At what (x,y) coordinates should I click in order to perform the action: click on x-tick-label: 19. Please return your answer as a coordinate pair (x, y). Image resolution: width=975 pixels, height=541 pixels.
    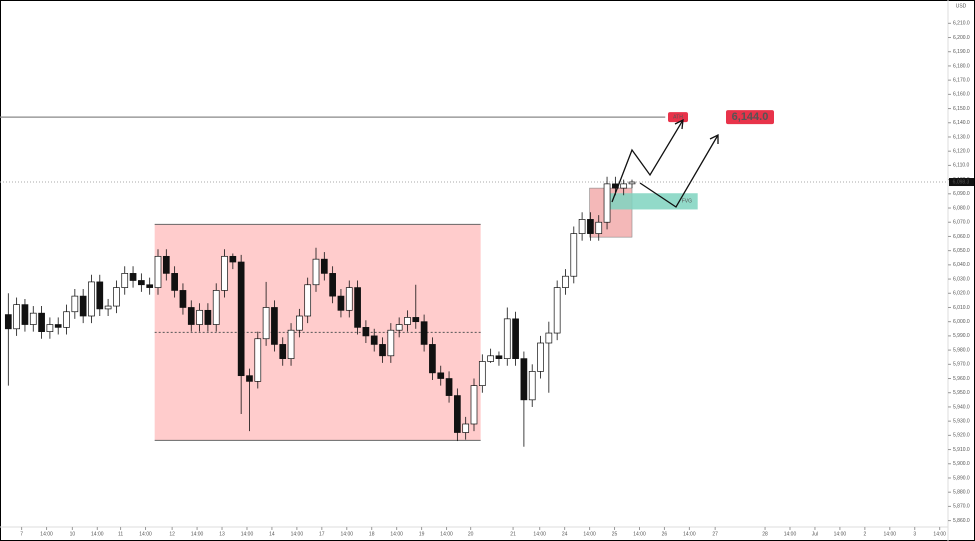
    Looking at the image, I should click on (422, 534).